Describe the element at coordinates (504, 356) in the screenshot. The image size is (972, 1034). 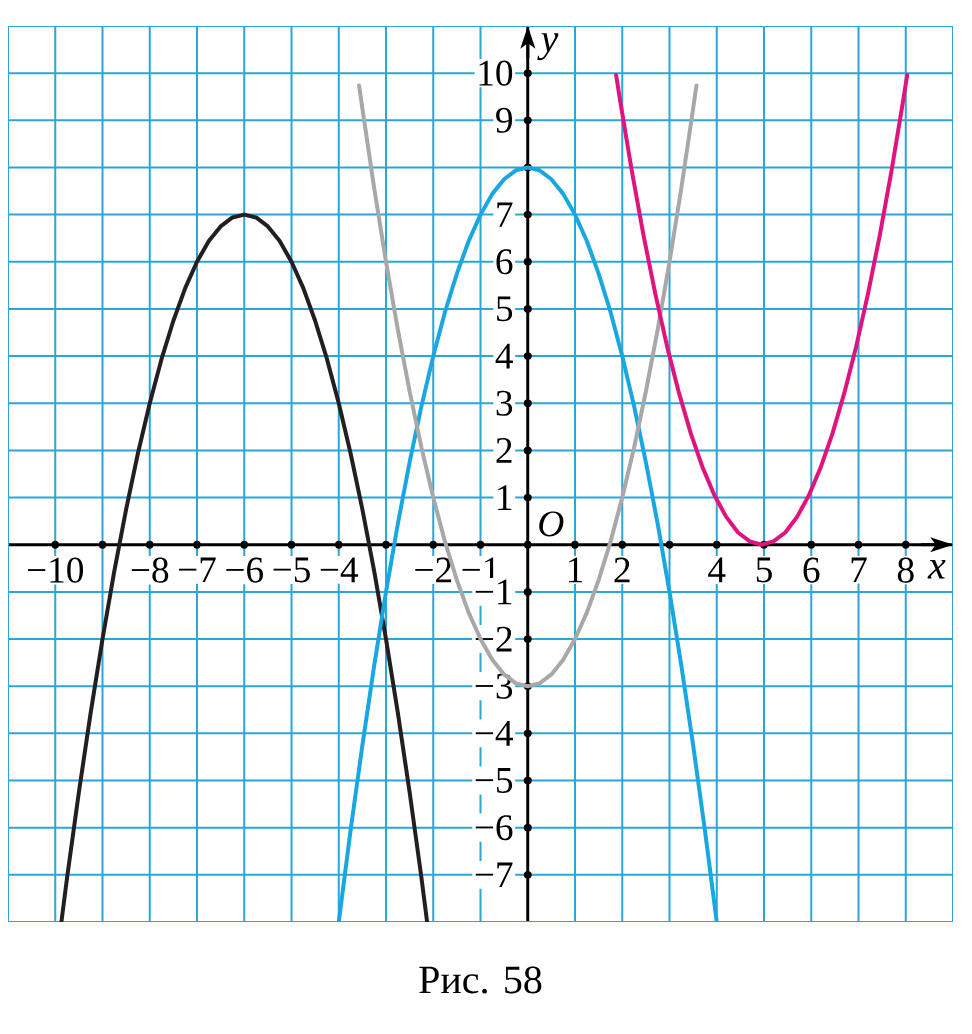
I see `y-tick-label: 4` at that location.